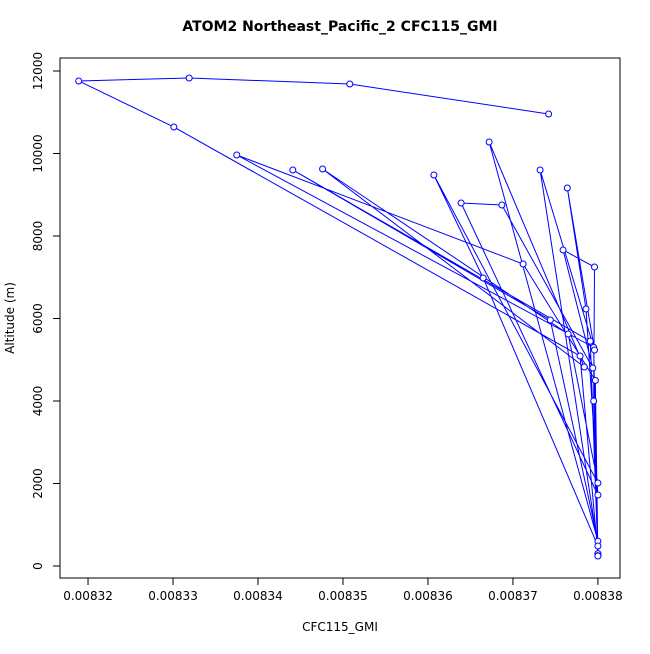 This screenshot has height=654, width=650. What do you see at coordinates (38, 483) in the screenshot?
I see `y-tick-label: 2000` at bounding box center [38, 483].